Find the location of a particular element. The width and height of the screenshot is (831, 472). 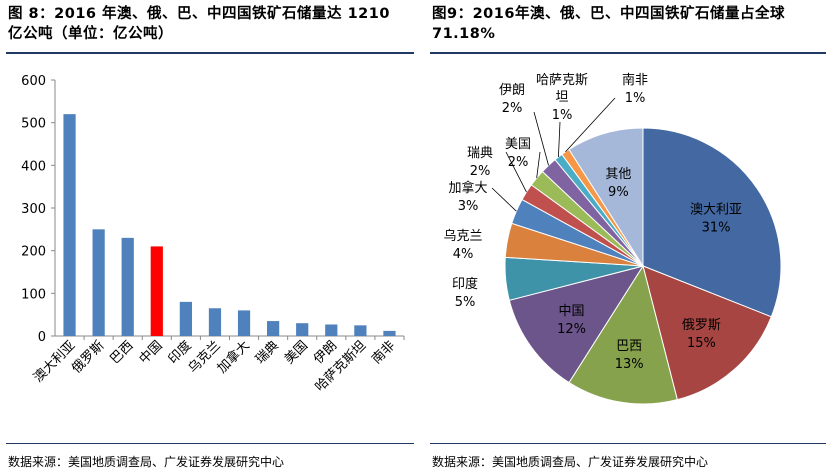

fig9-title-rule is located at coordinates (628, 53).